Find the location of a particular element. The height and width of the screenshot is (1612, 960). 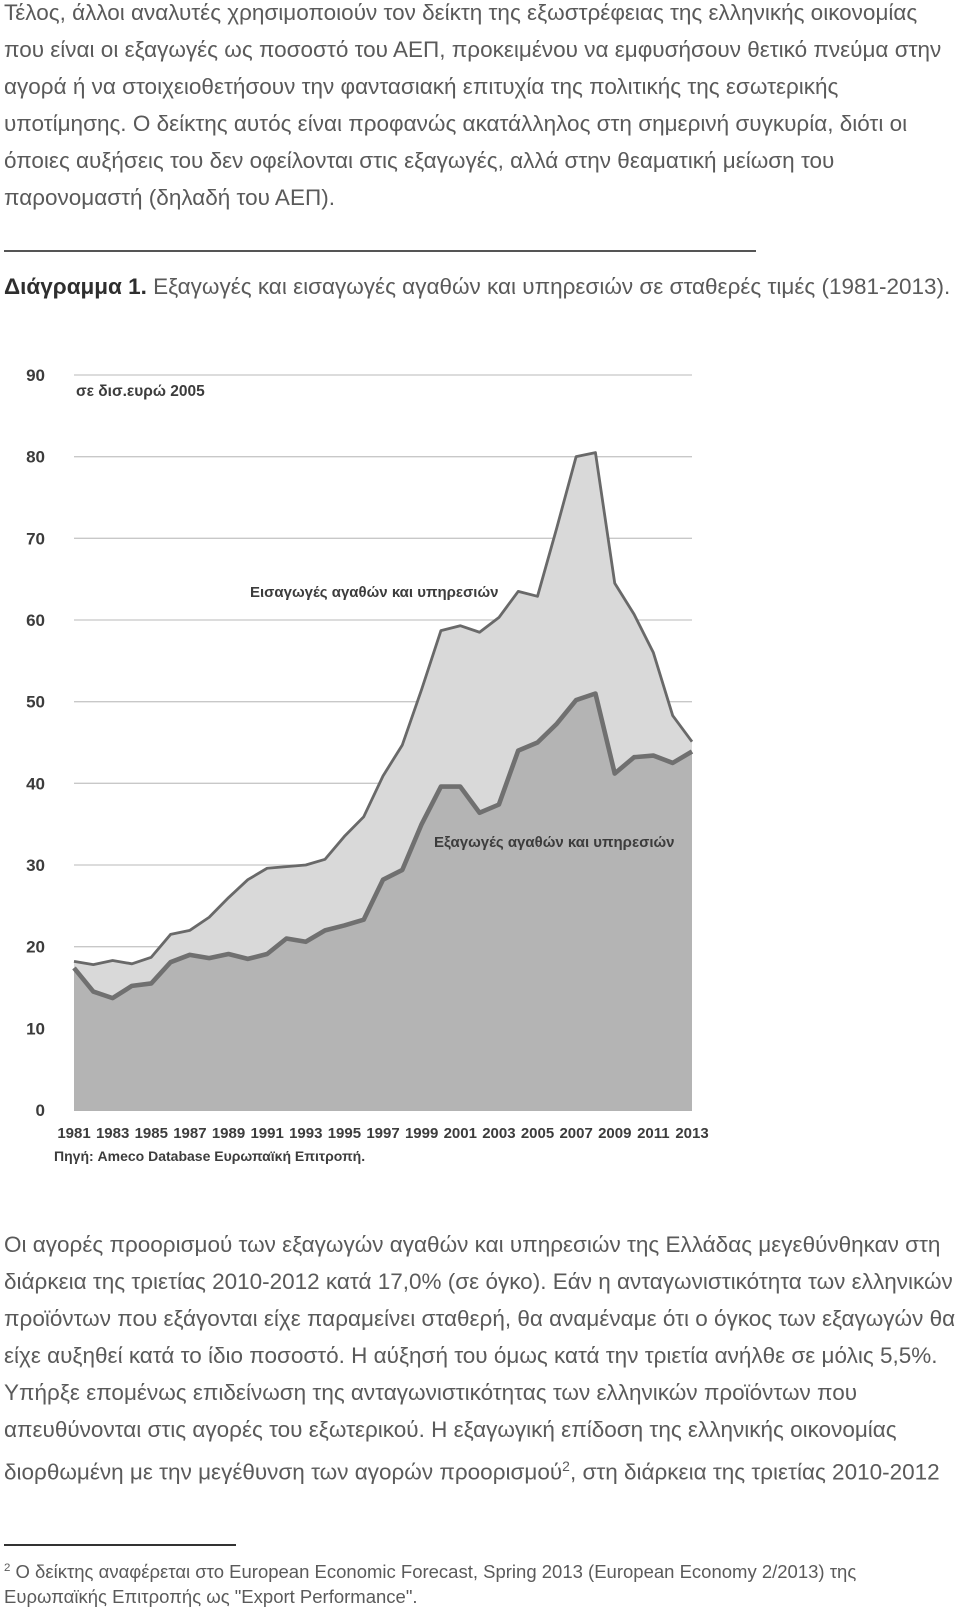

x-tick-label: 2013 is located at coordinates (691, 1133).